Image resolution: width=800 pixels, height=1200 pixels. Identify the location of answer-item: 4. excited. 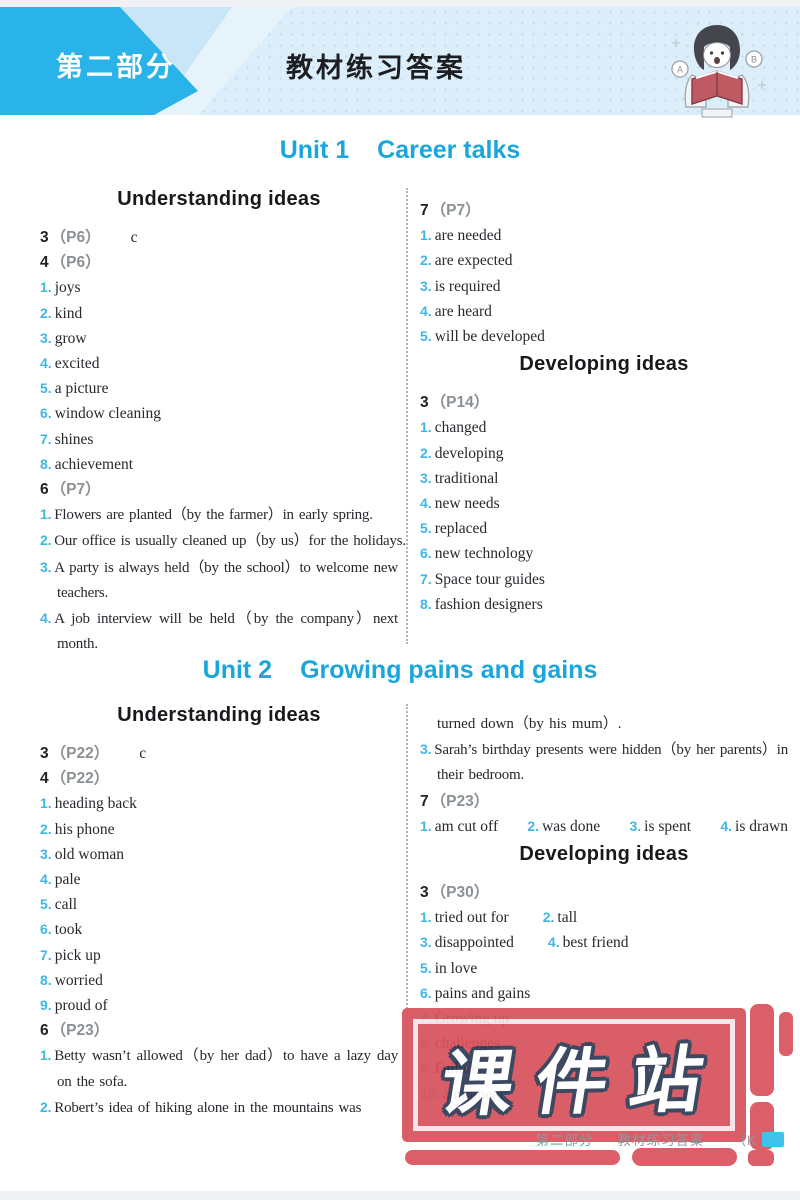
(219, 363).